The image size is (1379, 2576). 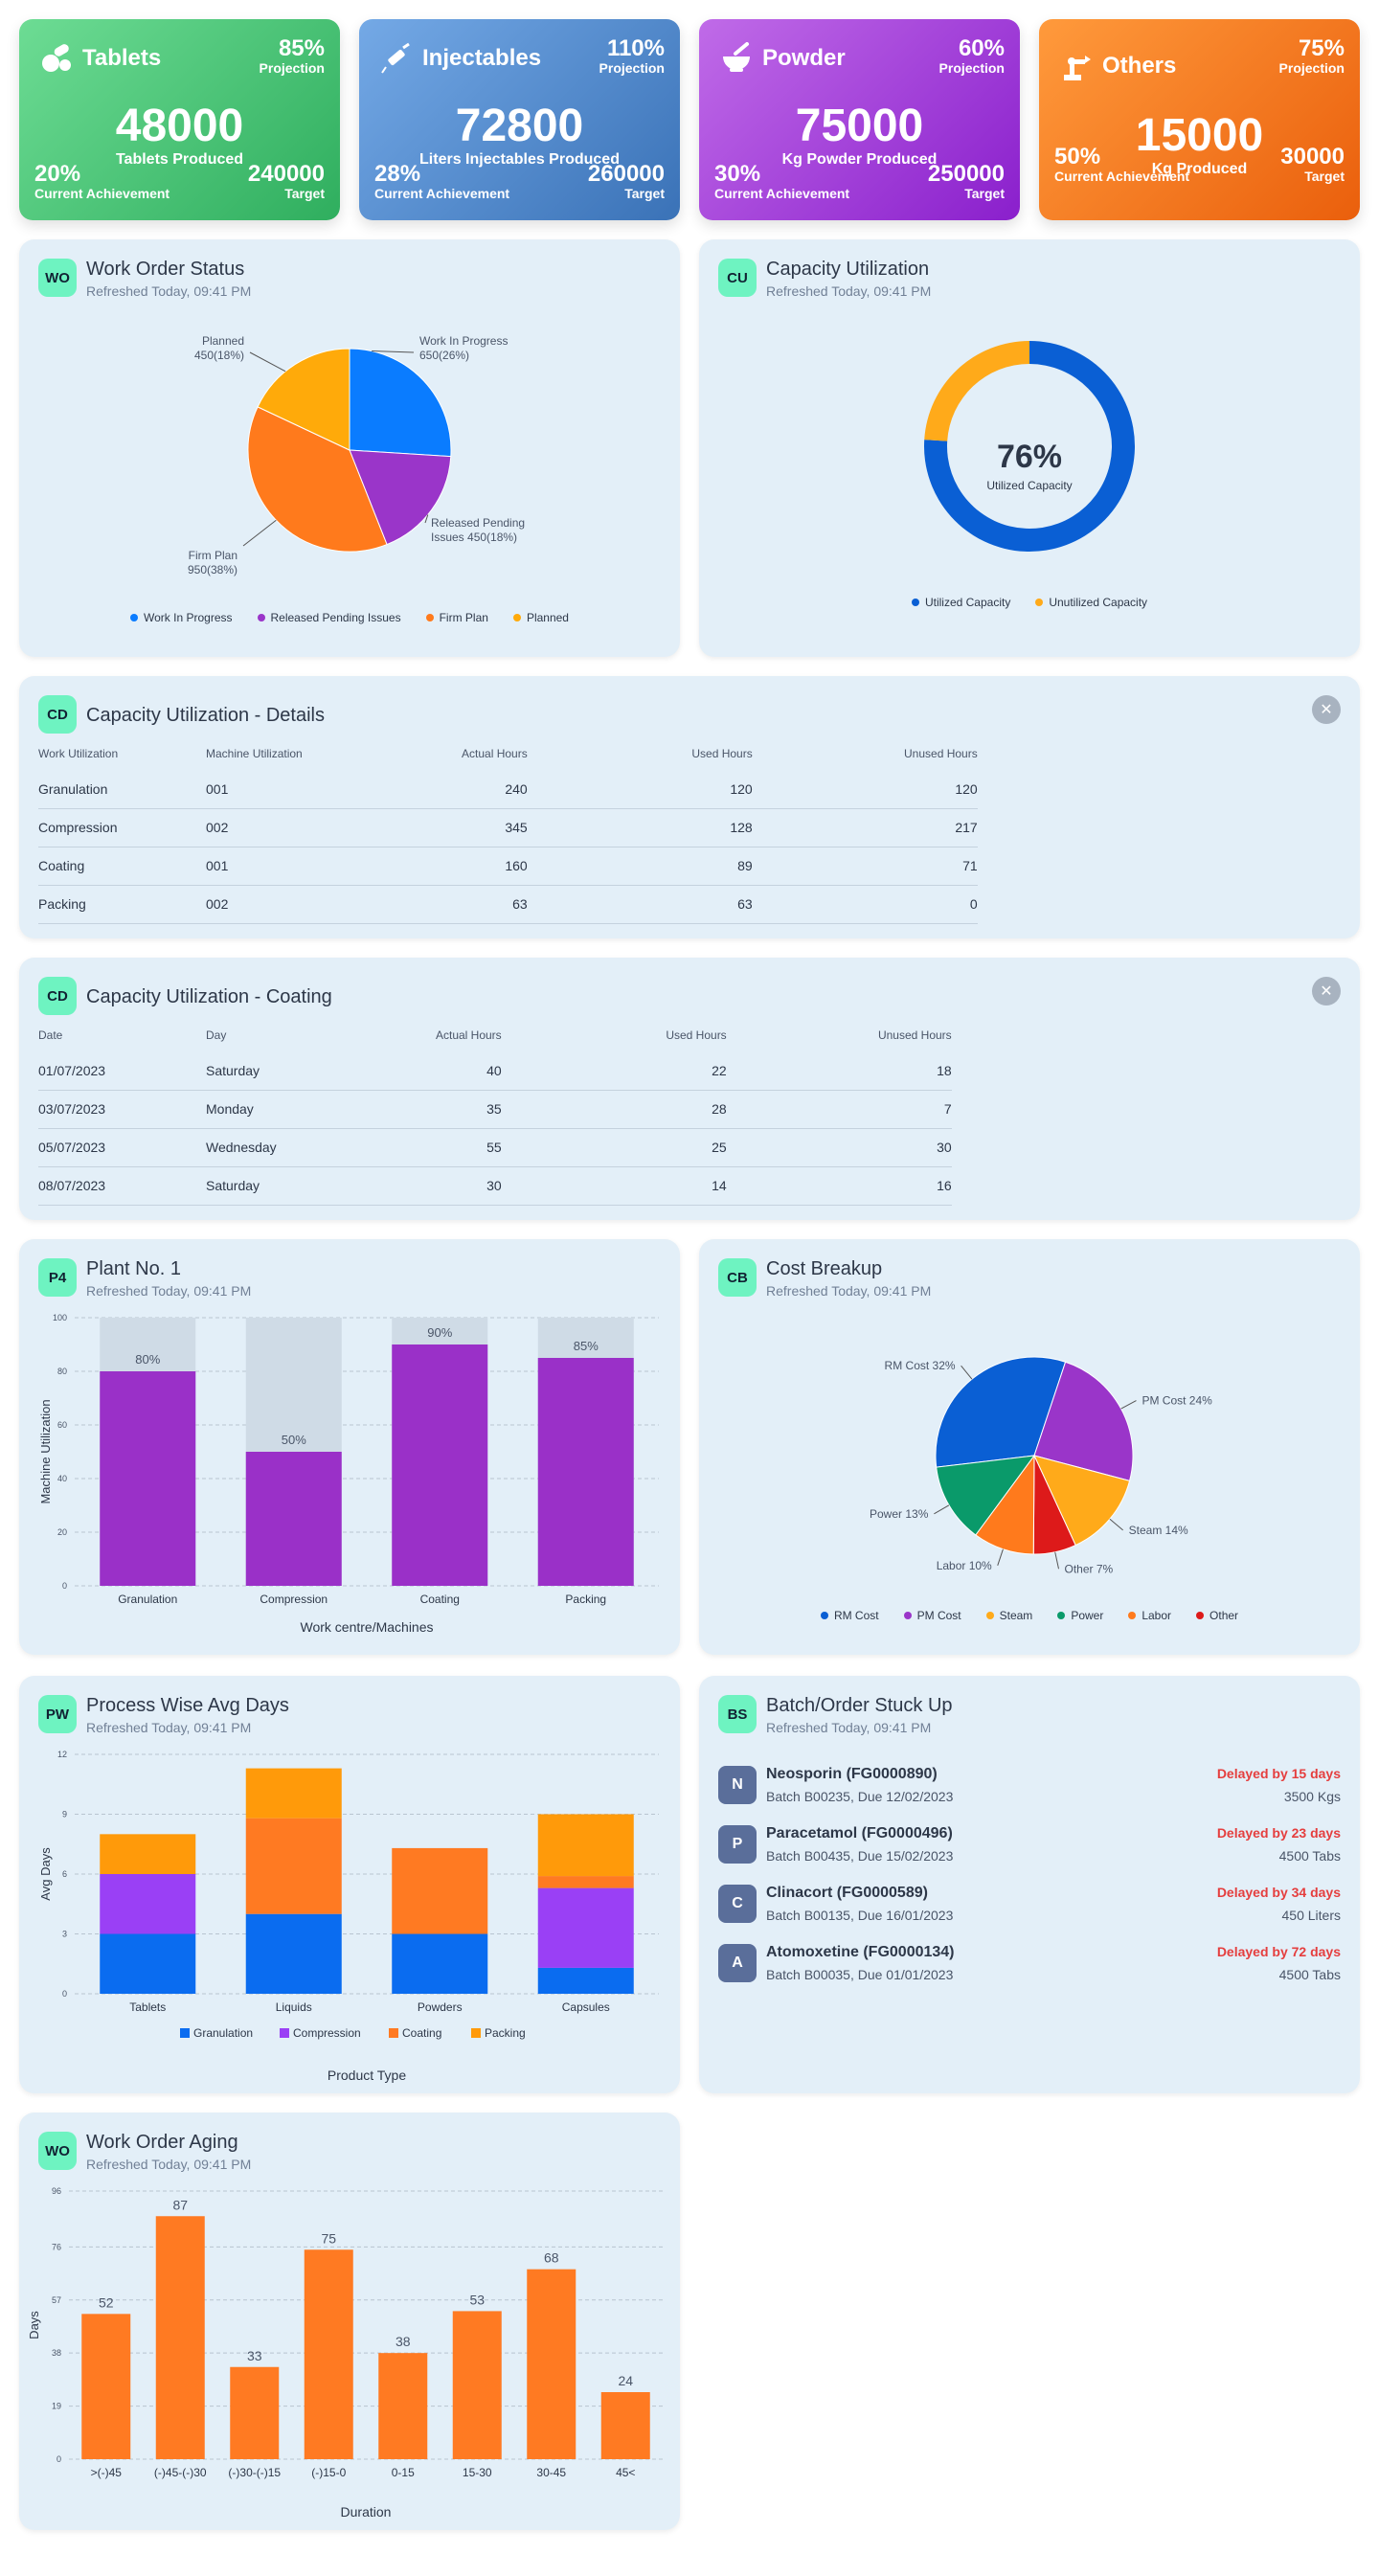 I want to click on column-header: Date, so click(x=50, y=1035).